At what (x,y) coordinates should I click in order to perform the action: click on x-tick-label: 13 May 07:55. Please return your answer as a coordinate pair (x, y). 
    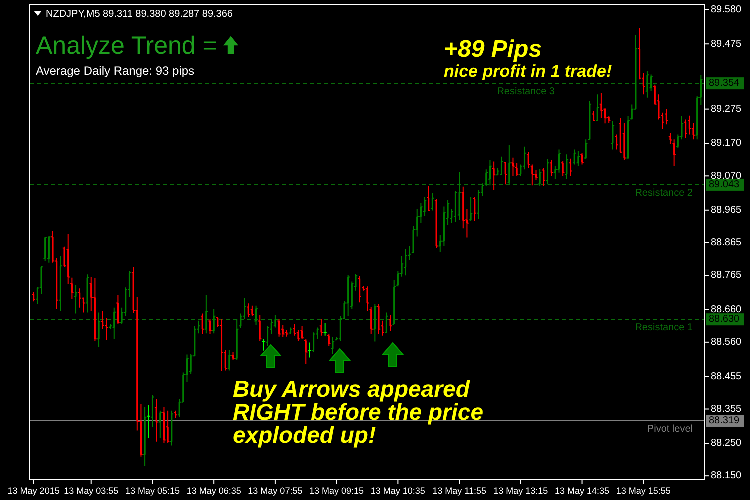
    Looking at the image, I should click on (275, 491).